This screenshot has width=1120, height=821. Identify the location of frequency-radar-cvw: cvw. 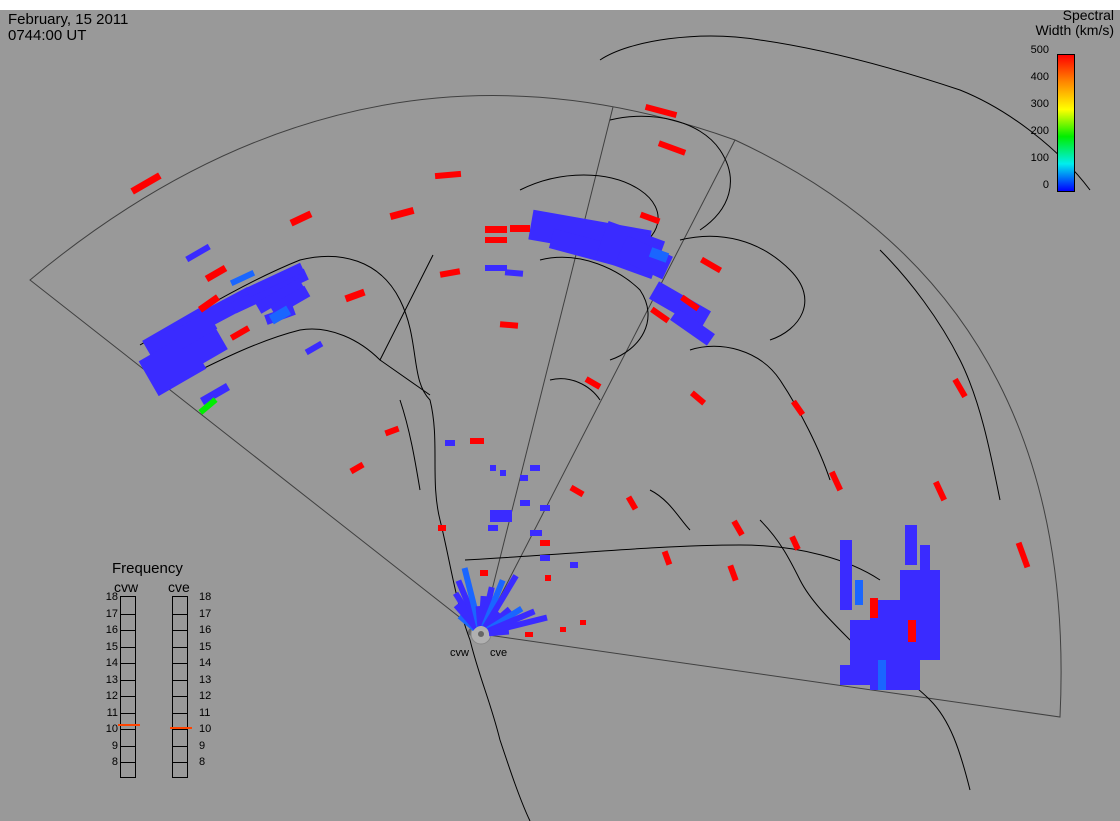
(126, 587).